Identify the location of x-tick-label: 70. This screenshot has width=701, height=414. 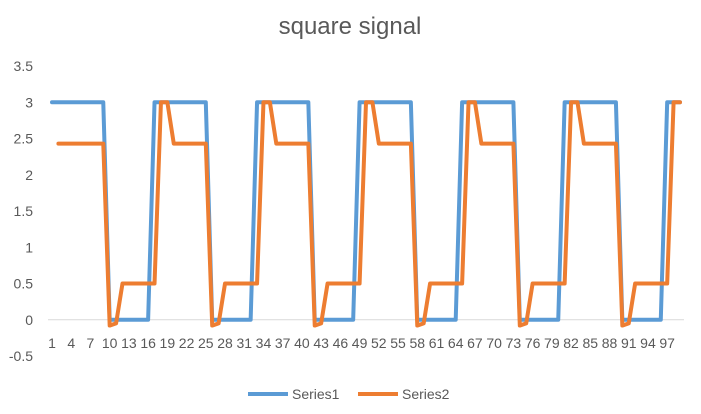
(494, 343).